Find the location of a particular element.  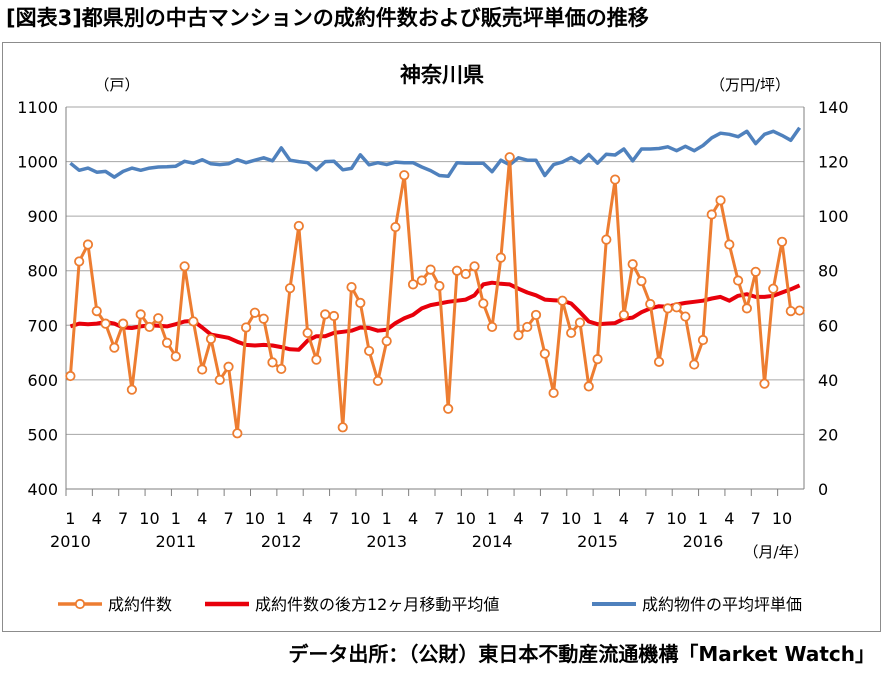

y-left-tick-label: 900 is located at coordinates (42, 216).